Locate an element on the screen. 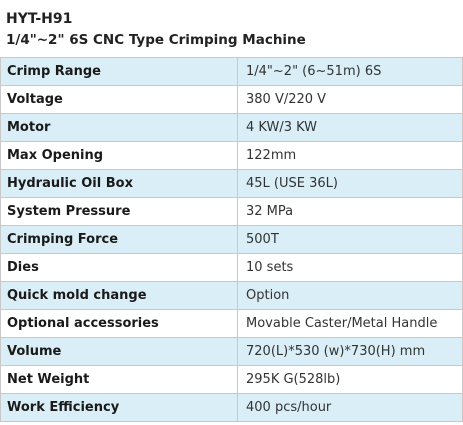 The height and width of the screenshot is (425, 463). table-row: Crimping Force 500T is located at coordinates (231, 239).